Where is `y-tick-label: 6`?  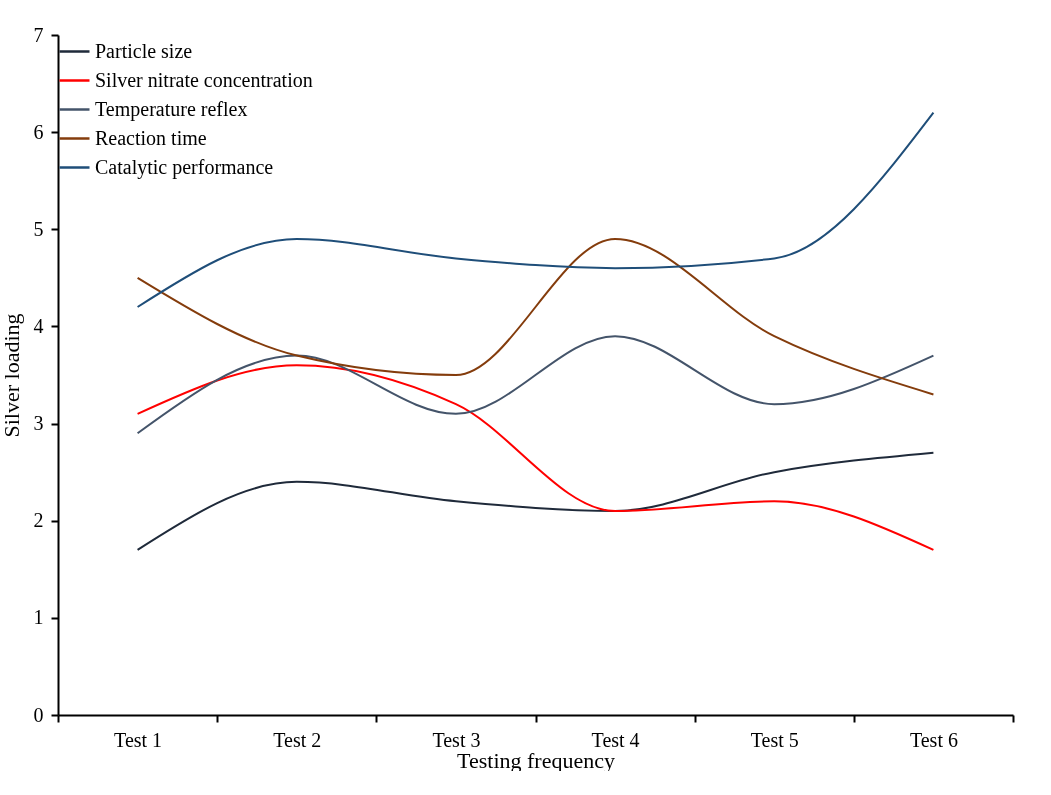
y-tick-label: 6 is located at coordinates (38, 131).